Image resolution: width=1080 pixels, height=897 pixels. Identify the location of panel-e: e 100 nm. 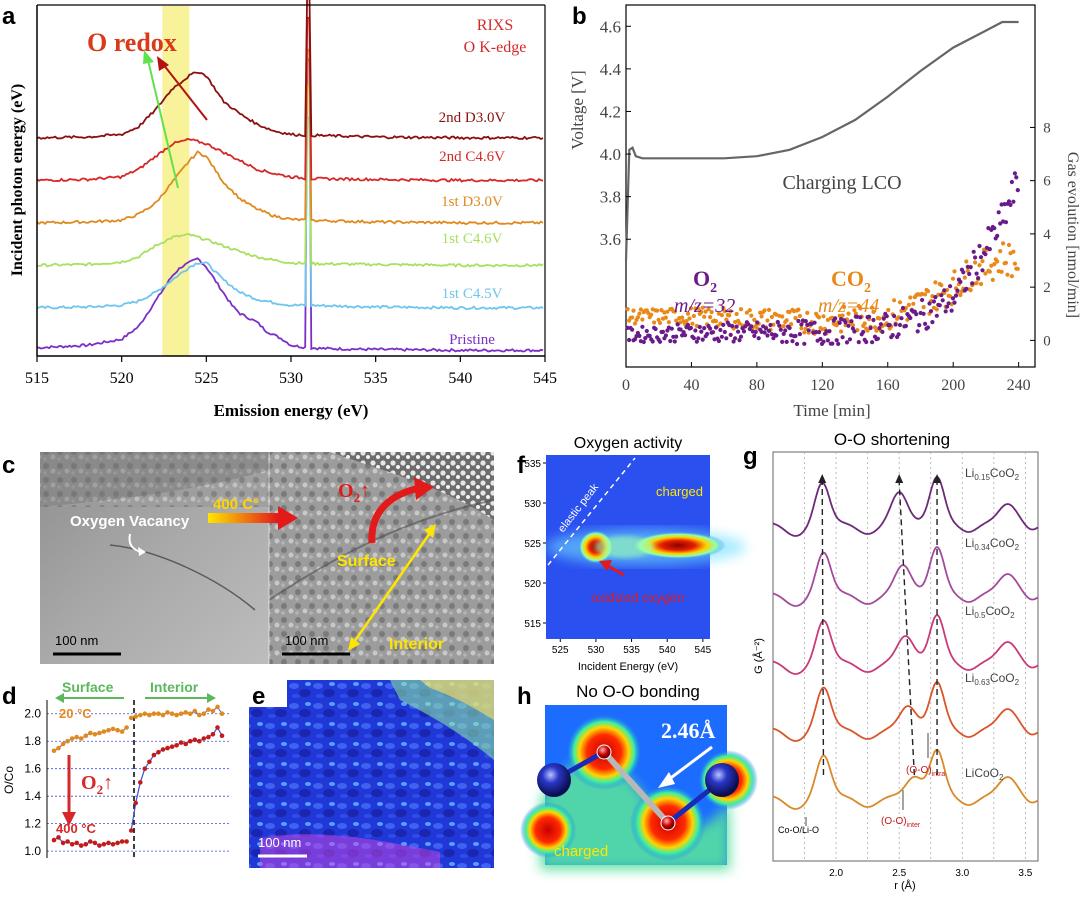
(371, 774).